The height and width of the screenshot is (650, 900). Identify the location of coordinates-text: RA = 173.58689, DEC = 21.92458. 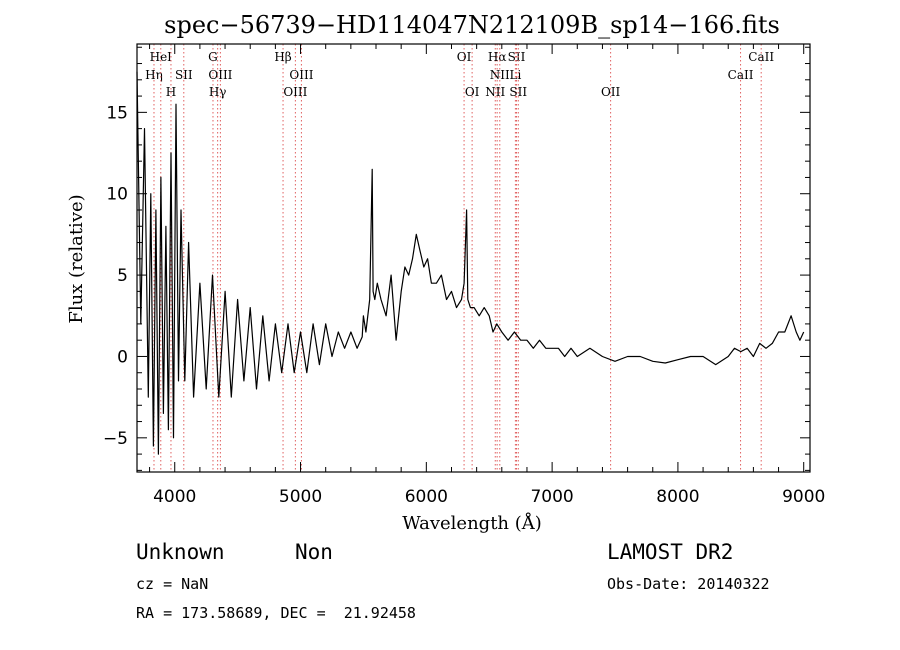
(276, 613).